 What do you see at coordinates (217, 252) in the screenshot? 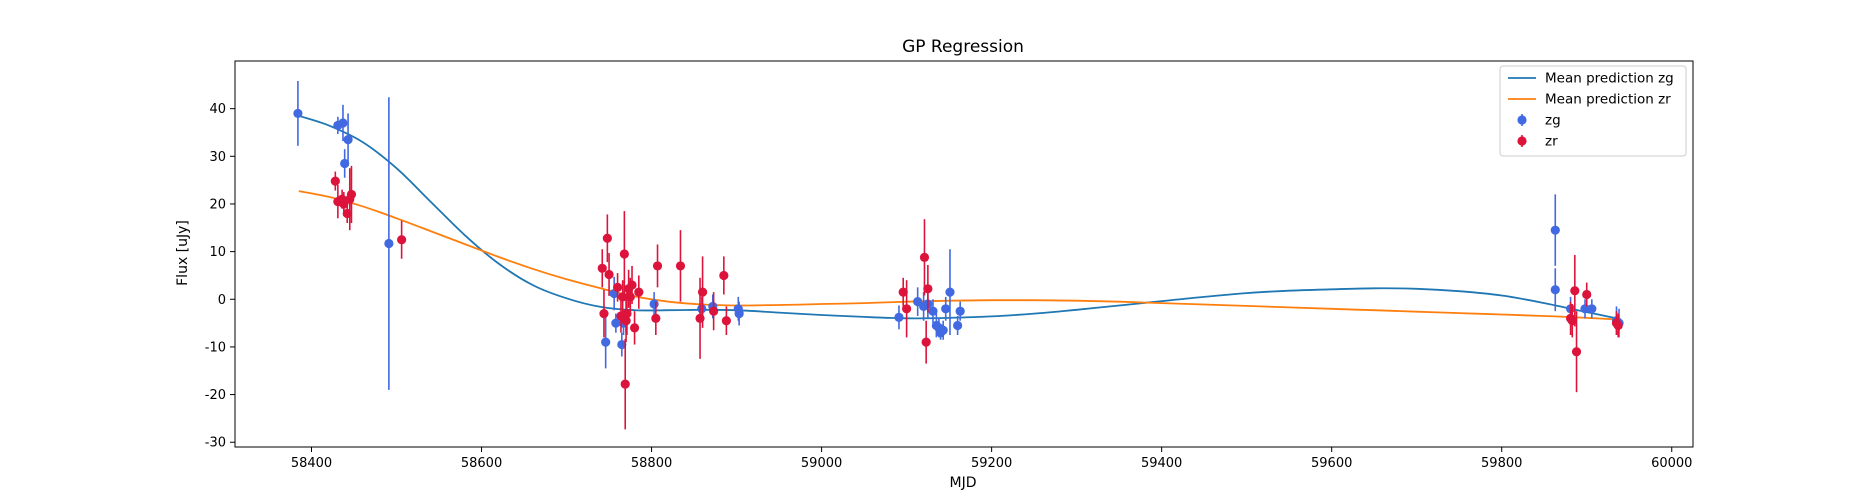
I see `y-tick-label: 10` at bounding box center [217, 252].